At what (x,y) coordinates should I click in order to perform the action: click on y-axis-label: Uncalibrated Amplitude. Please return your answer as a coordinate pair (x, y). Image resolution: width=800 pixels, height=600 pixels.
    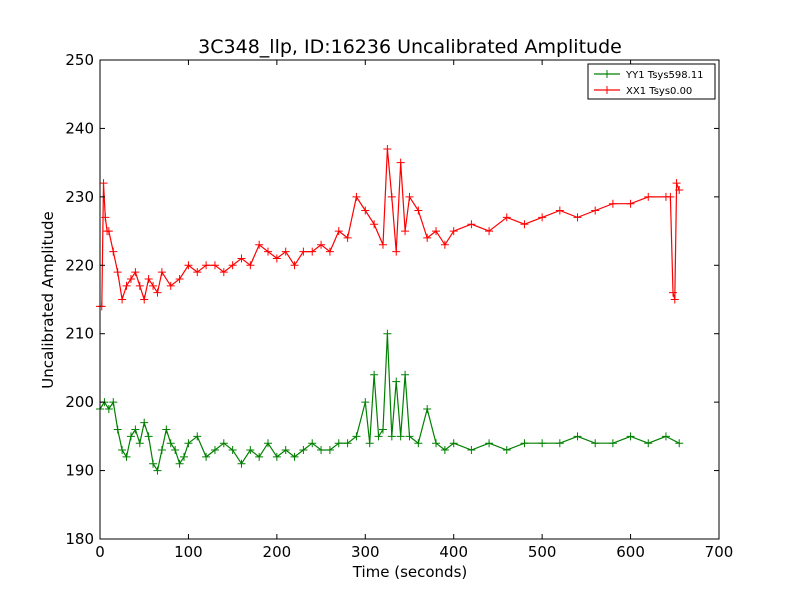
    Looking at the image, I should click on (48, 299).